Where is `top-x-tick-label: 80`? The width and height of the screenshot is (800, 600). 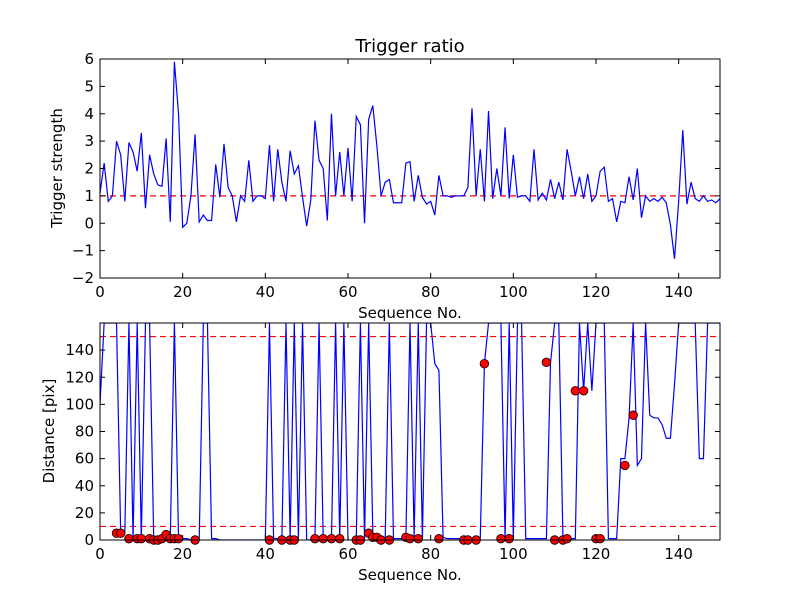 top-x-tick-label: 80 is located at coordinates (430, 292).